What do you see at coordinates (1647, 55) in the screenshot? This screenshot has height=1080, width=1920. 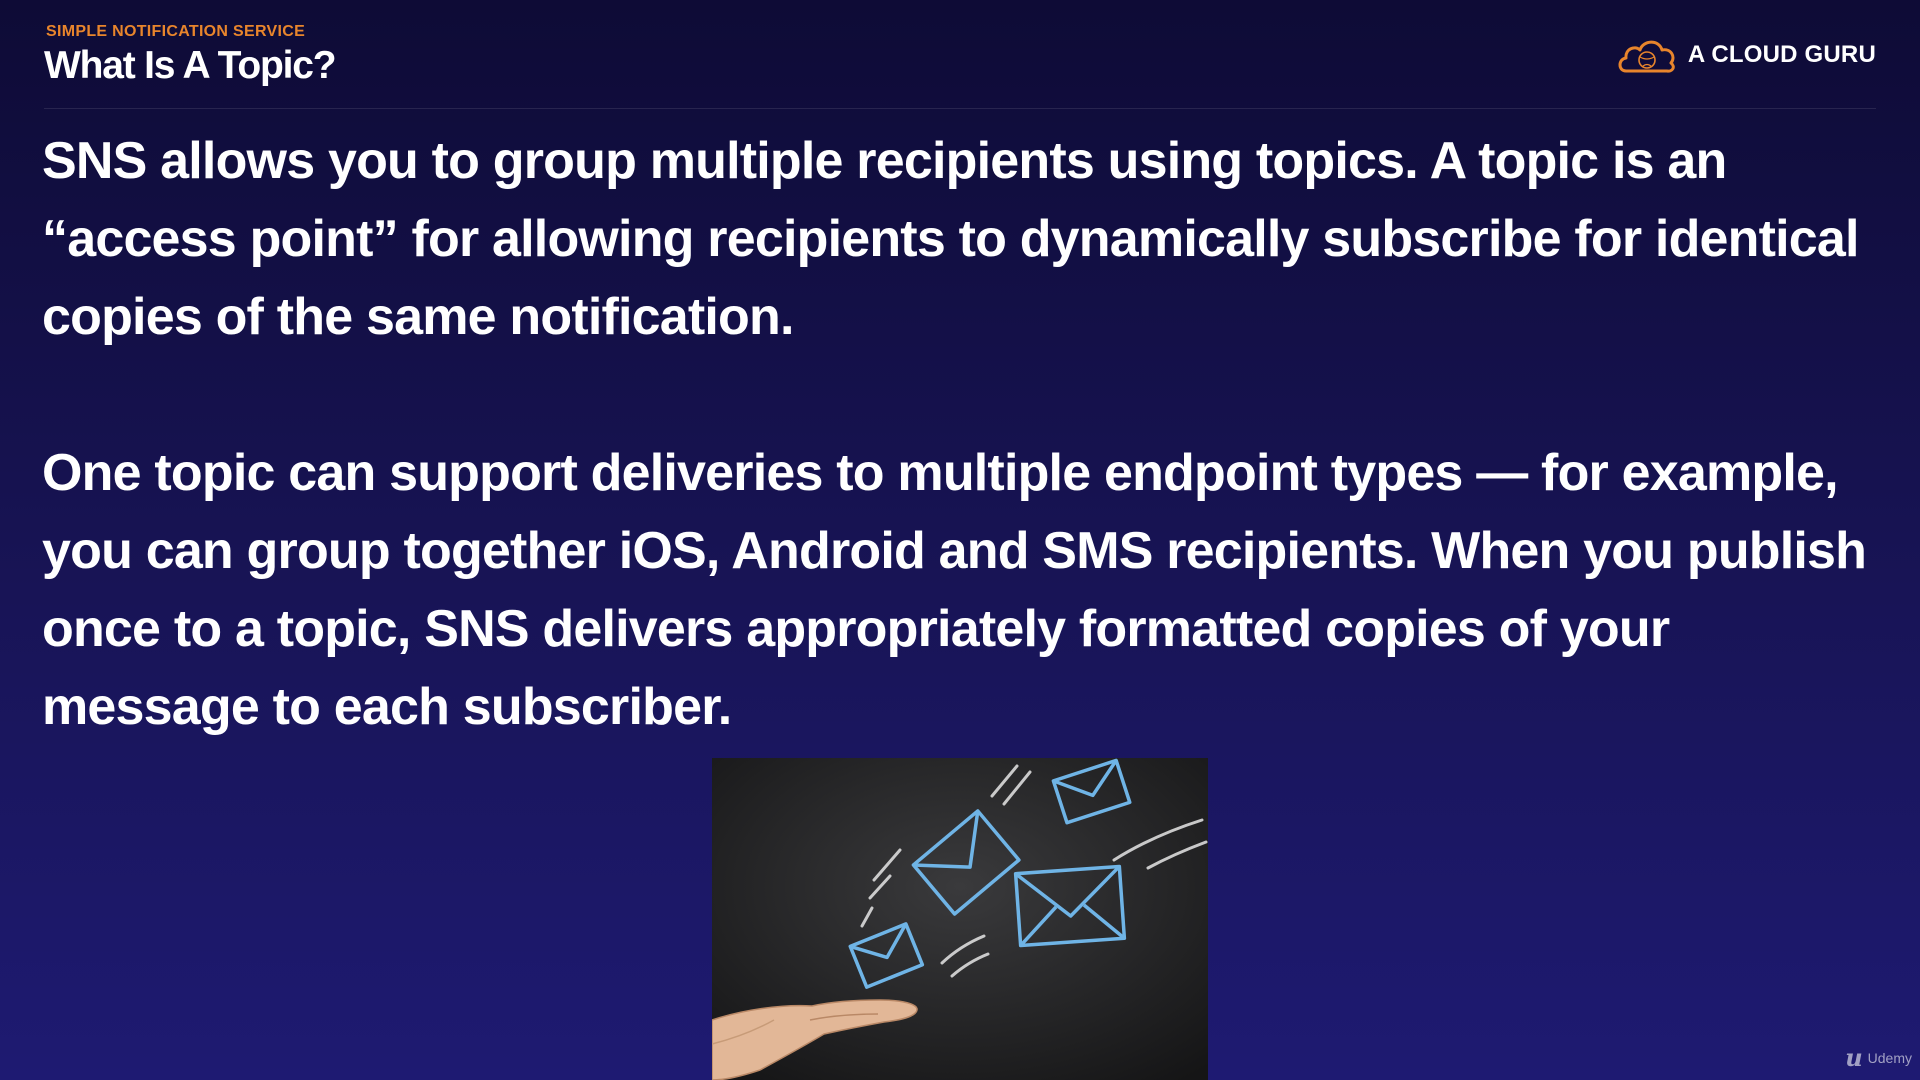 I see `cloud-logo-icon` at bounding box center [1647, 55].